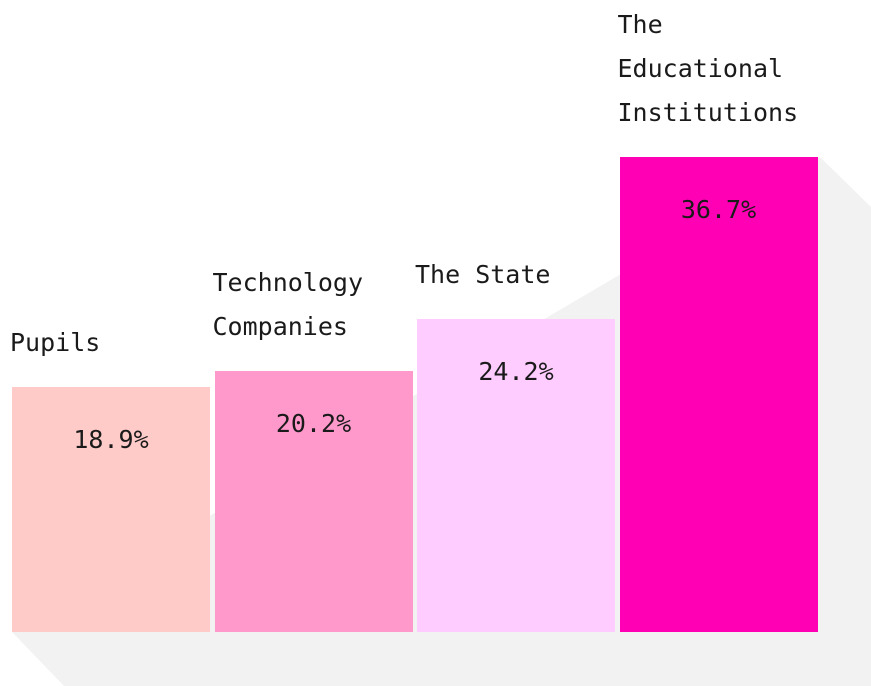 The width and height of the screenshot is (871, 686). Describe the element at coordinates (516, 371) in the screenshot. I see `value-label: 24.2%` at that location.